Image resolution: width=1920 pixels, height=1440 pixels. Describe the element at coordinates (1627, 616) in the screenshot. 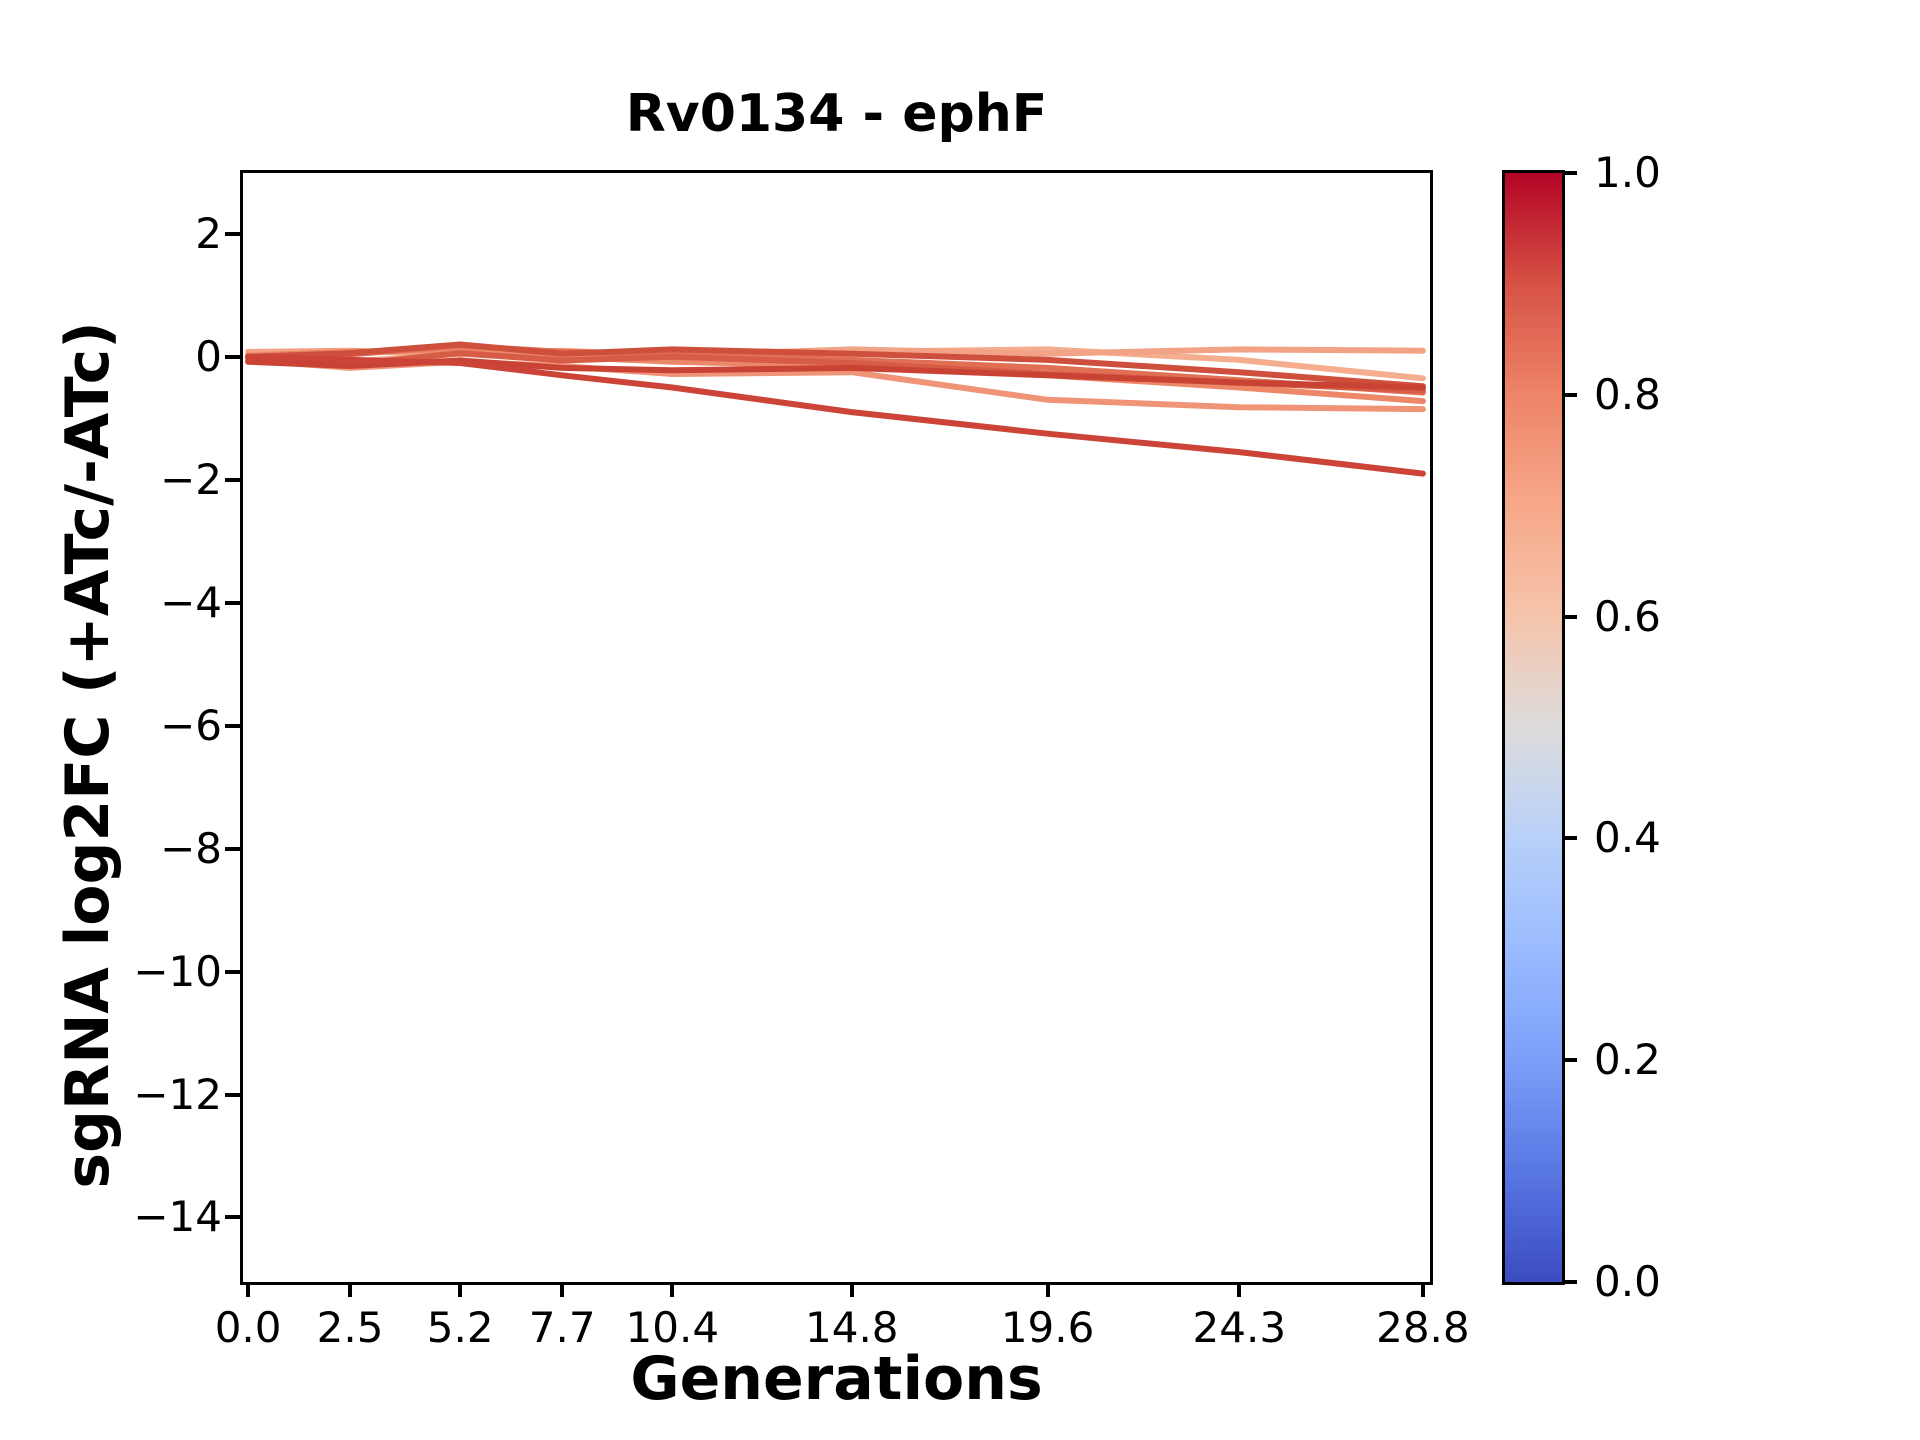

I see `colorbar-tick-label: 0.6` at that location.